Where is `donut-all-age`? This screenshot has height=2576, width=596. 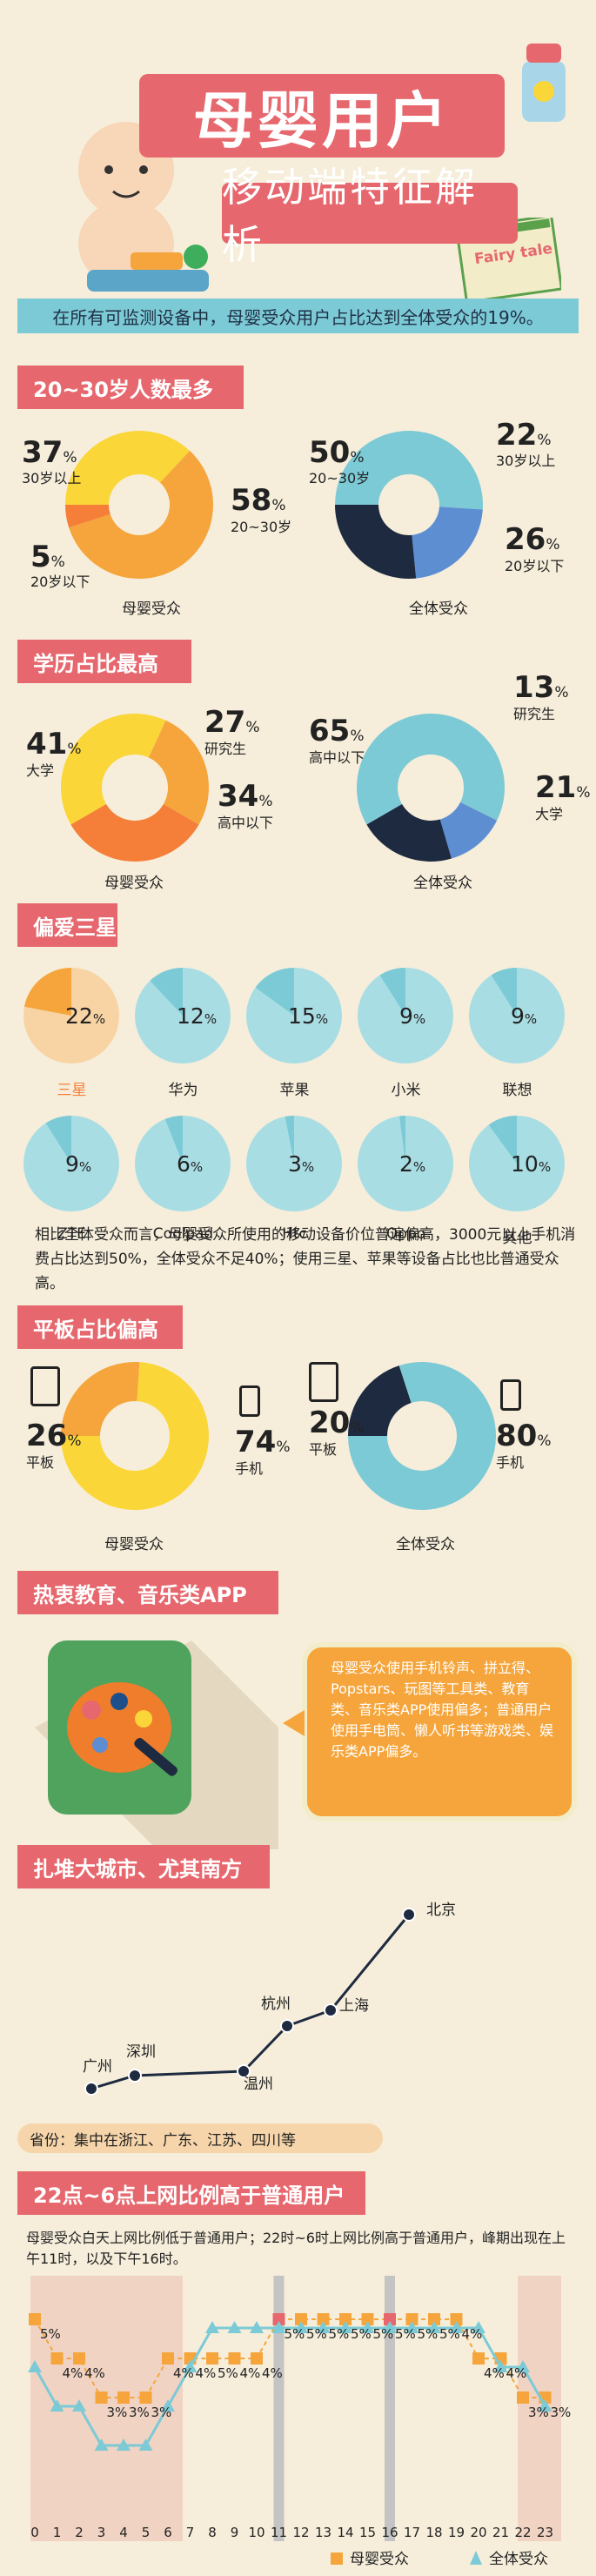
donut-all-age is located at coordinates (409, 505).